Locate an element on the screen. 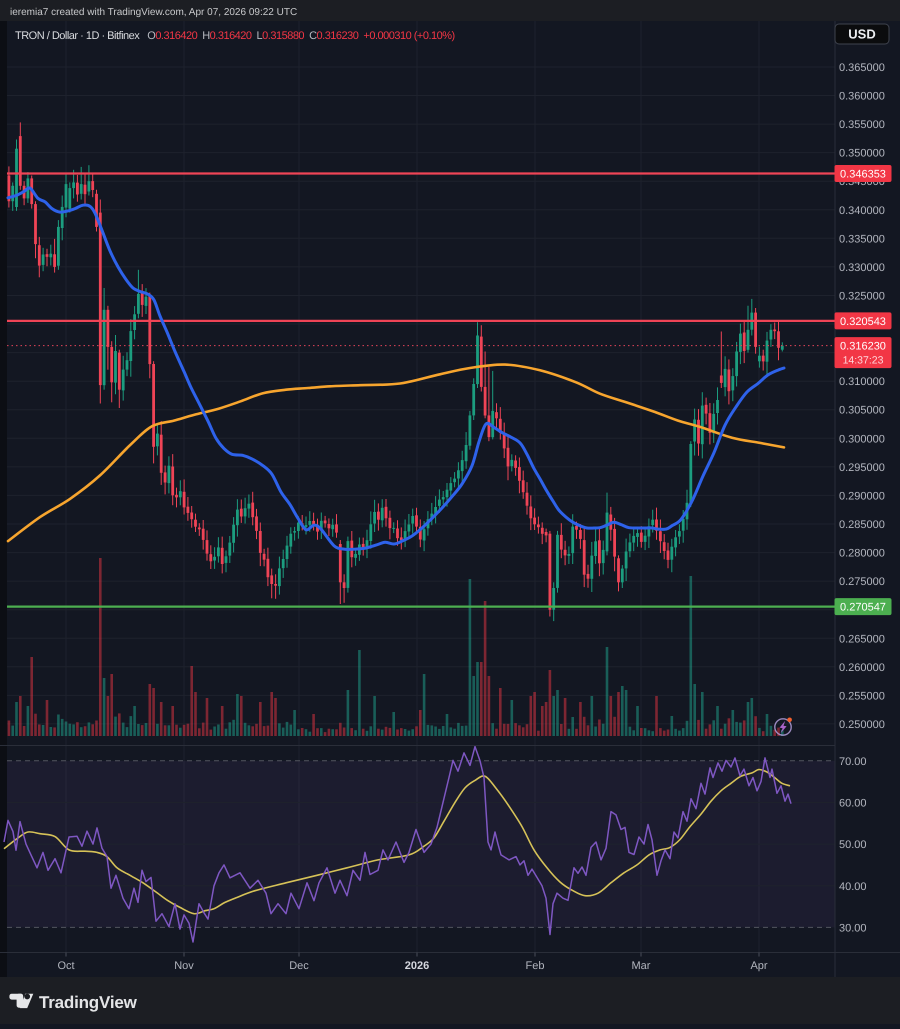 The height and width of the screenshot is (1029, 900). svg-text: 0.355000 is located at coordinates (862, 125).